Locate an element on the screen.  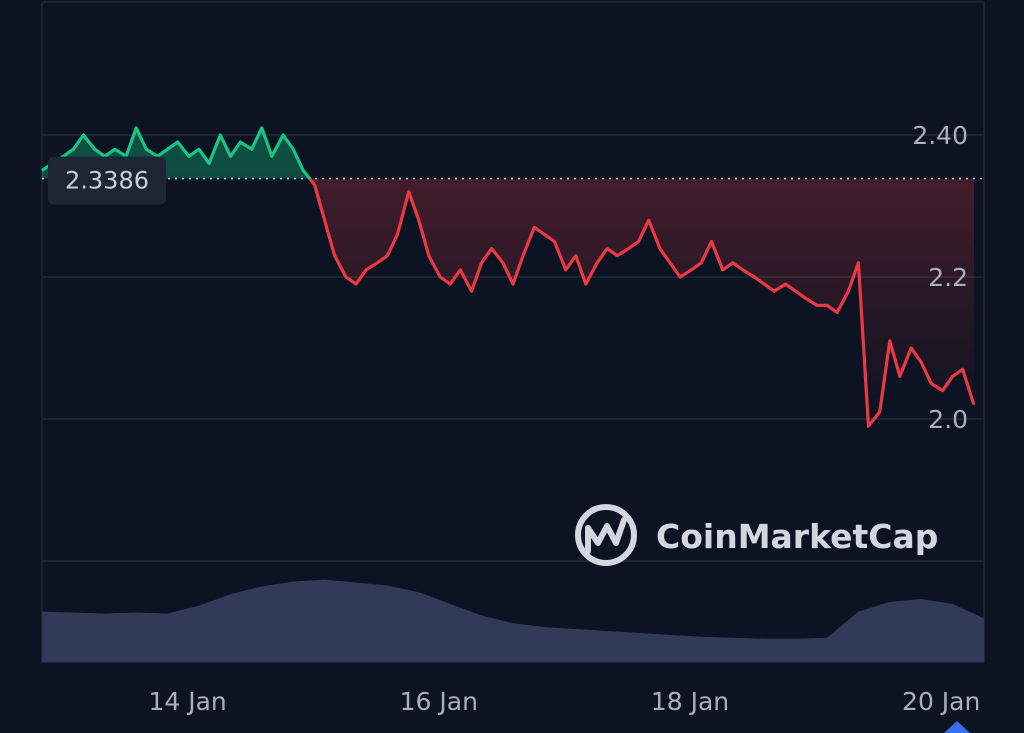
x-tick-label: 20 Jan is located at coordinates (941, 701).